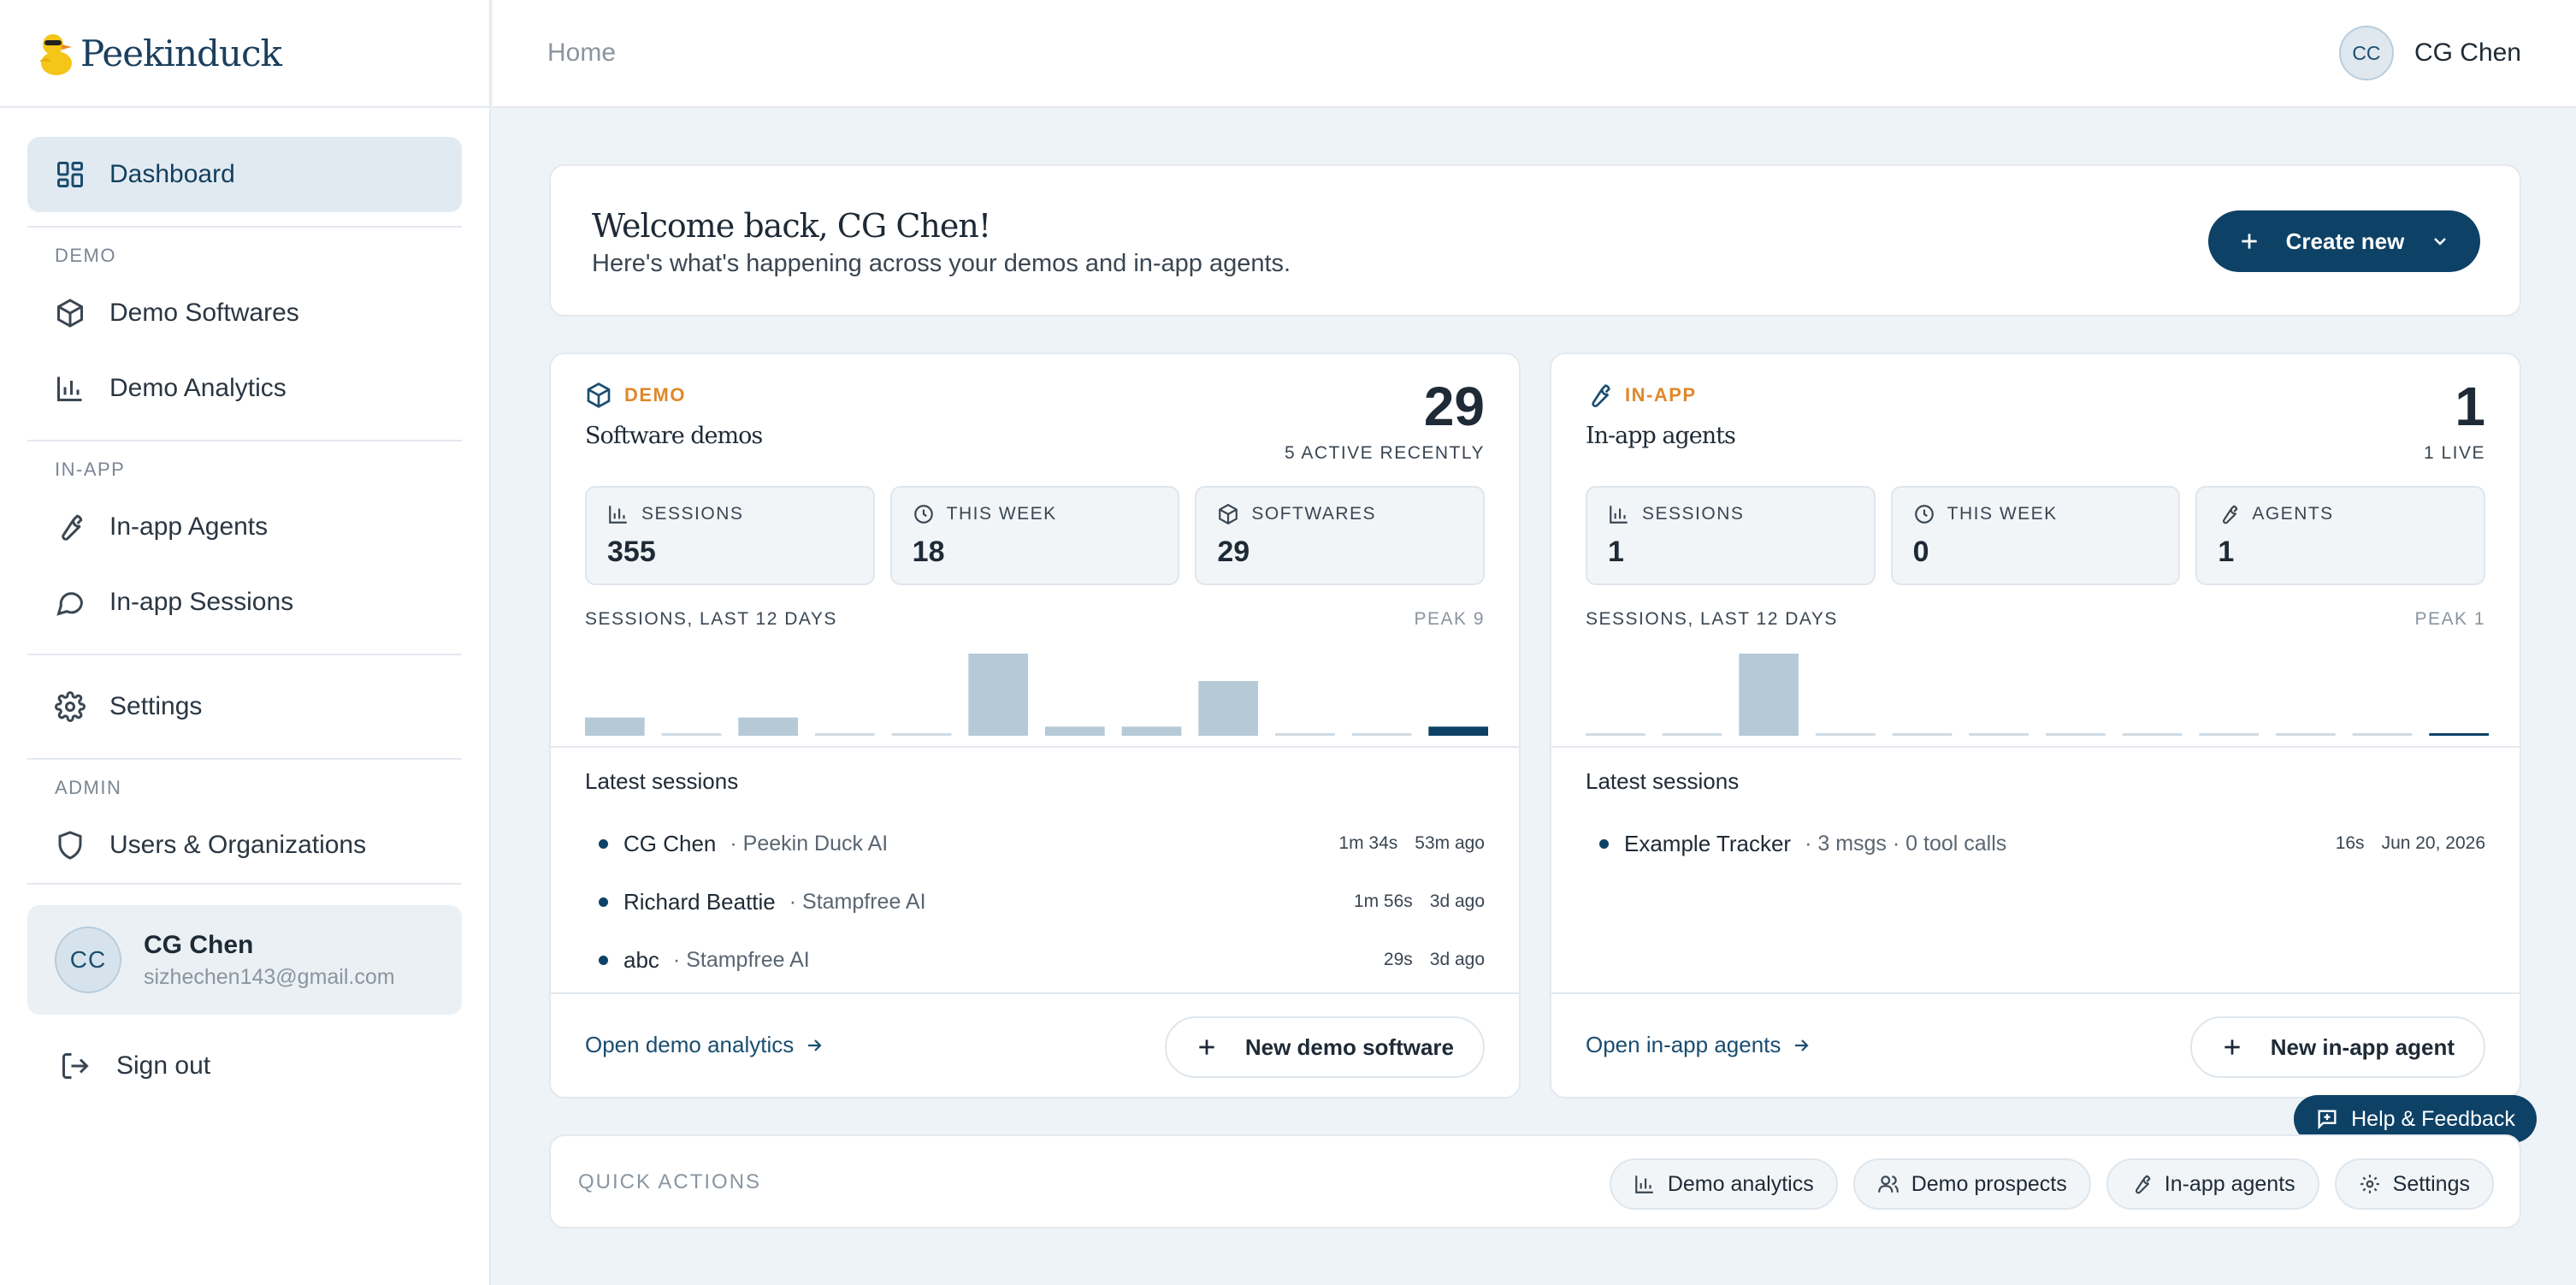  What do you see at coordinates (655, 395) in the screenshot?
I see `panel-tag-label: DEMO` at bounding box center [655, 395].